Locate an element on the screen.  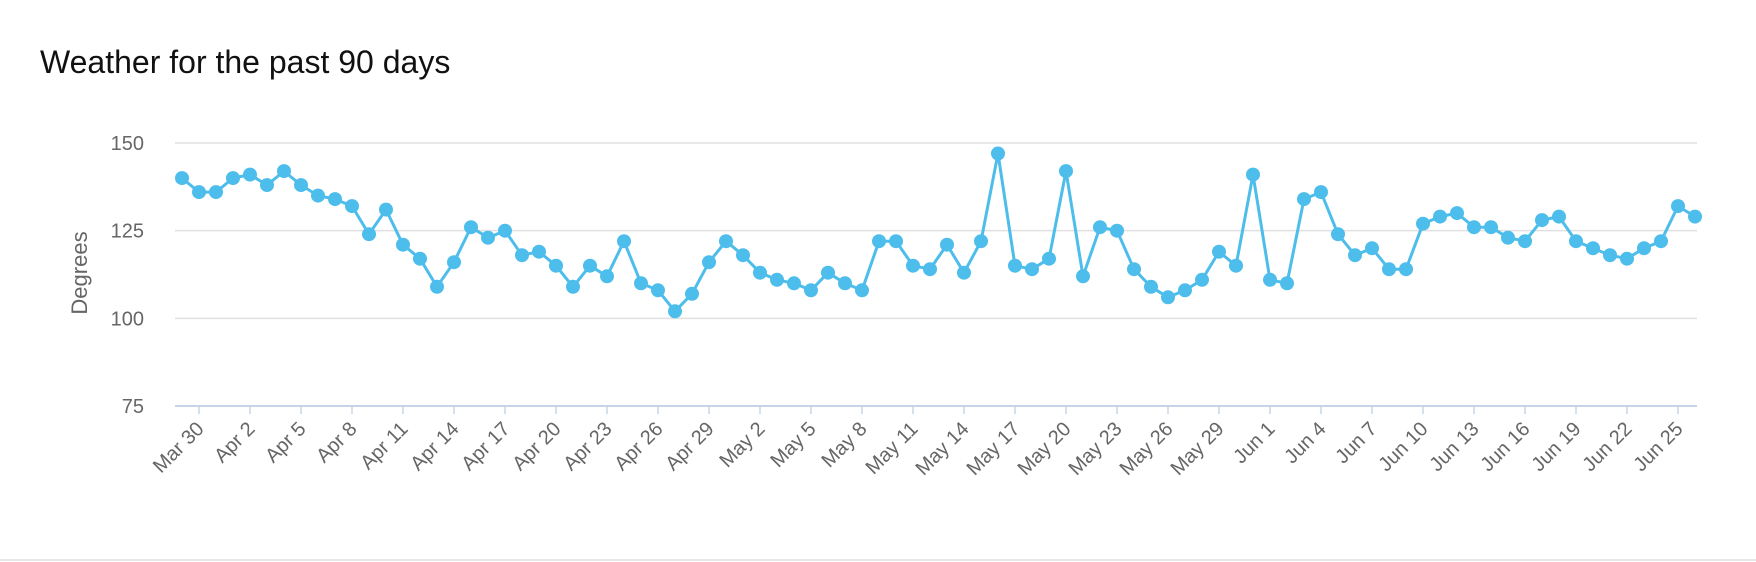
x-tick-label: May 5 is located at coordinates (793, 445).